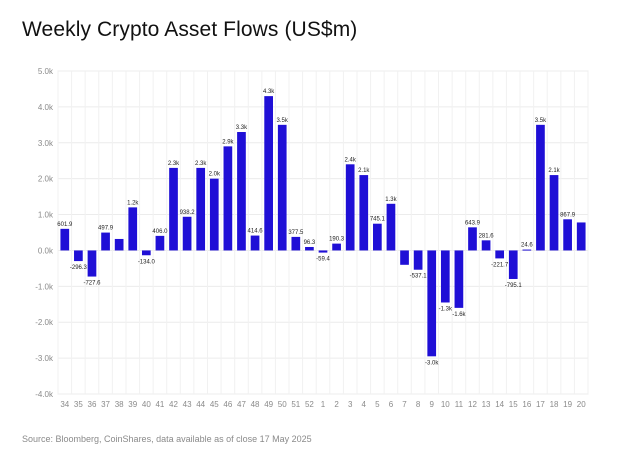 Image resolution: width=619 pixels, height=454 pixels. Describe the element at coordinates (255, 404) in the screenshot. I see `x-tick-label: 48` at that location.